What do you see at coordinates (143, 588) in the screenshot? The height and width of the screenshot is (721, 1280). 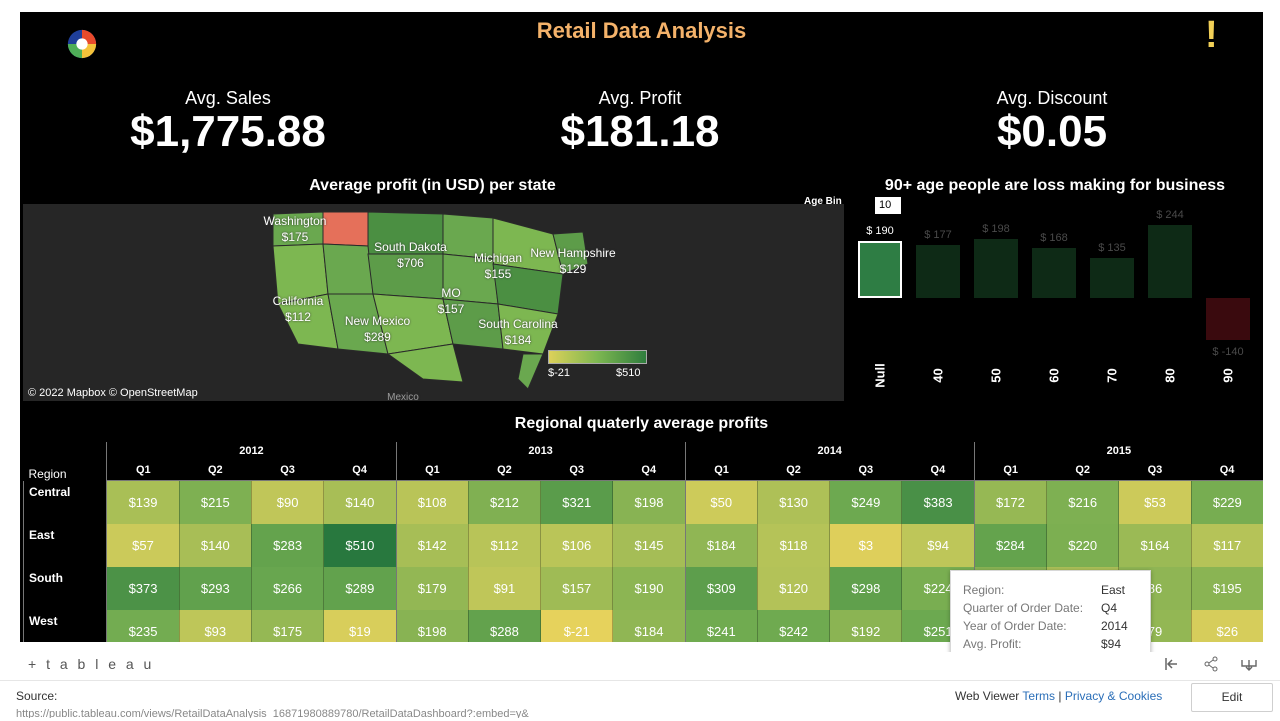 I see `heatmap-cell: $373` at bounding box center [143, 588].